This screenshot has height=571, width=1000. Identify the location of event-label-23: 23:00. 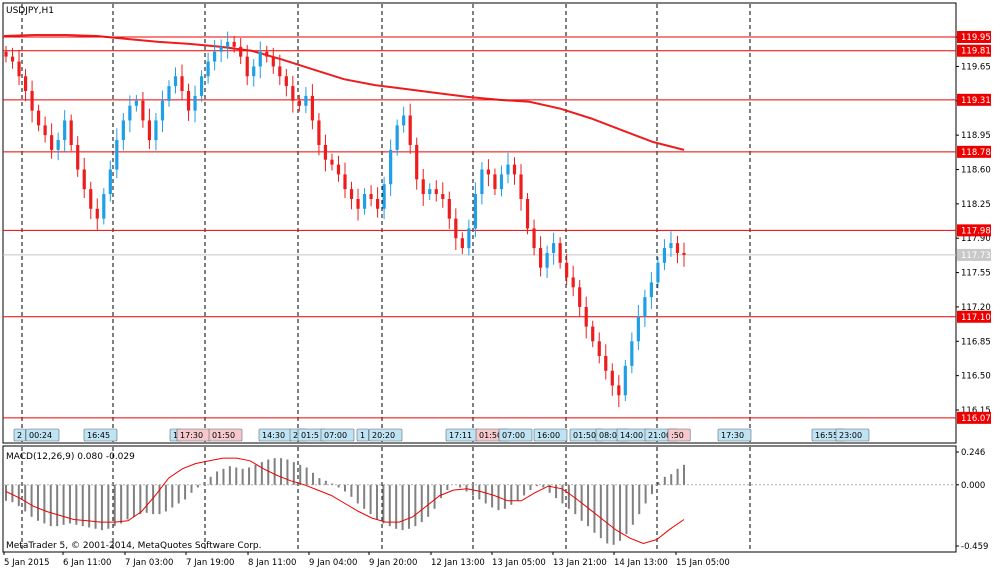
(850, 435).